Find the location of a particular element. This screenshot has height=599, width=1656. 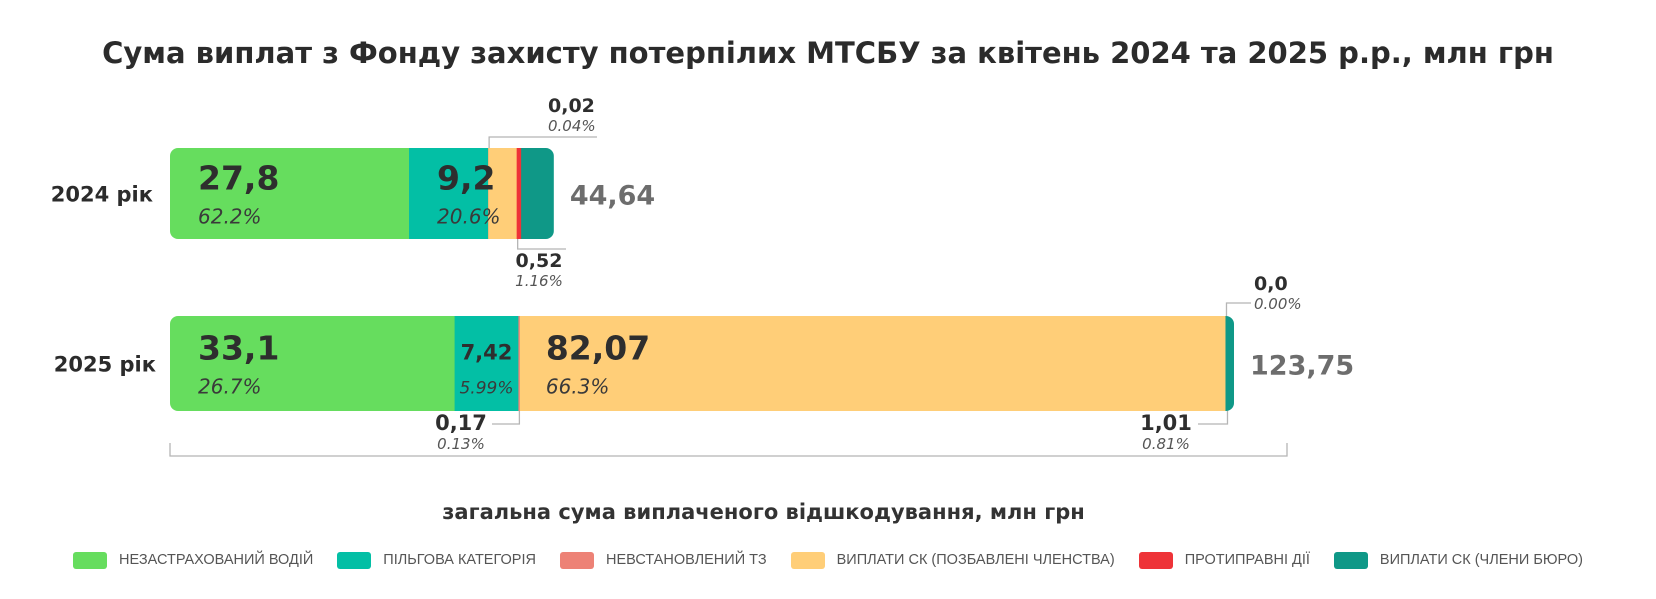

legend-item: ВИПЛАТИ СК (ПОЗБАВЛЕНІ ЧЛЕНСТВА) is located at coordinates (952, 560).